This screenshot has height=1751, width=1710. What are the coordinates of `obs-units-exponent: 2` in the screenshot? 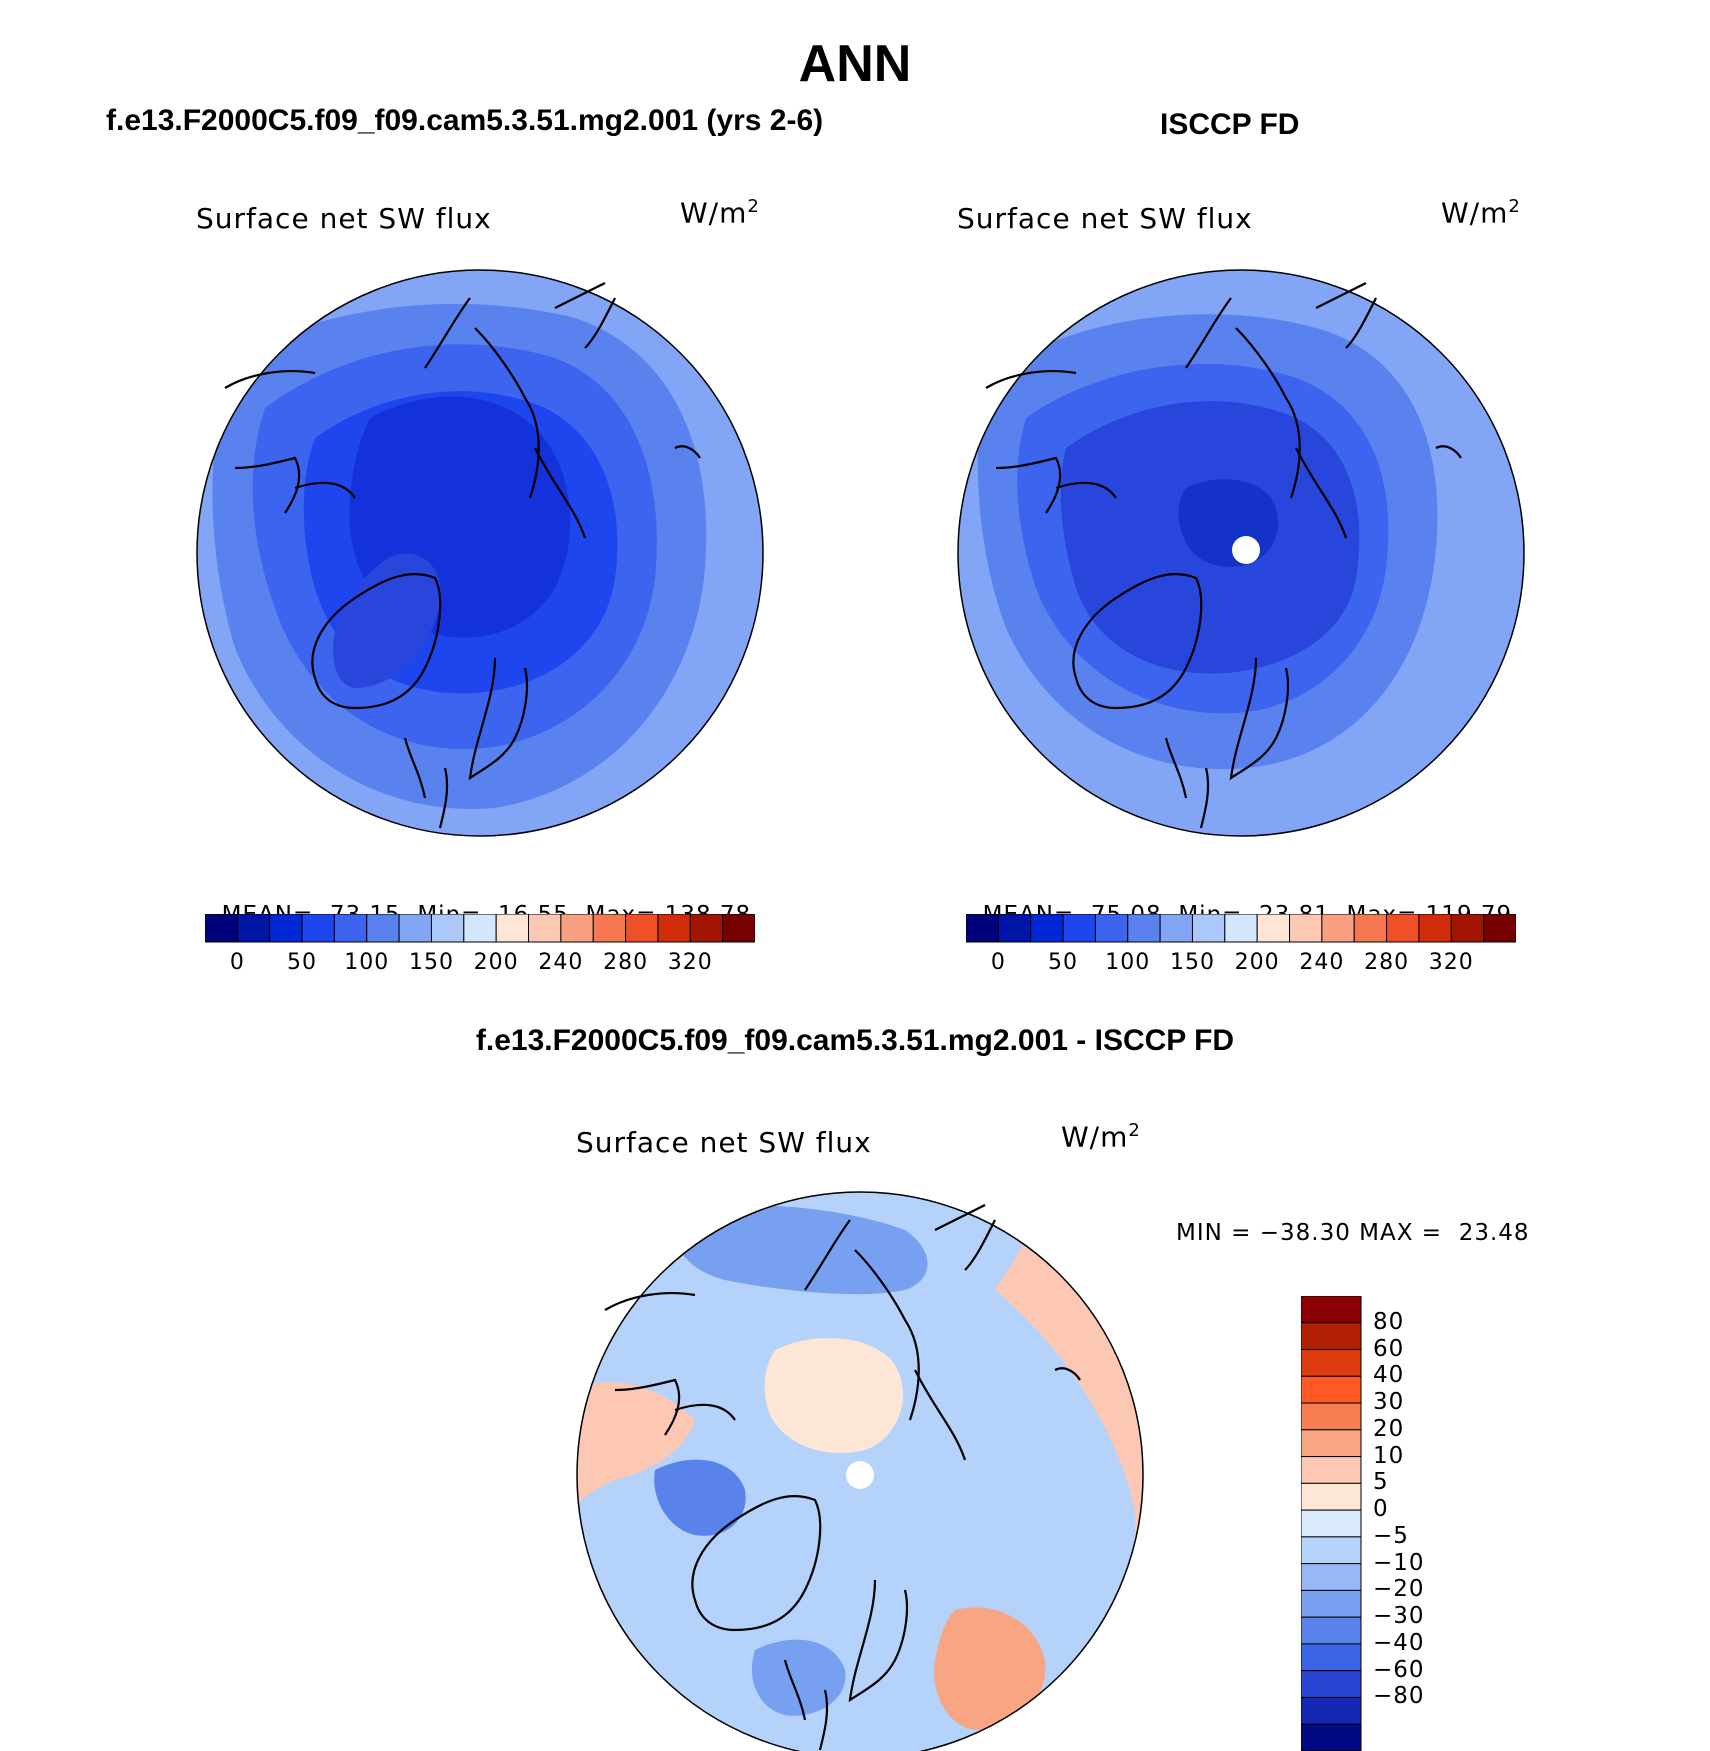 It's located at (1514, 206).